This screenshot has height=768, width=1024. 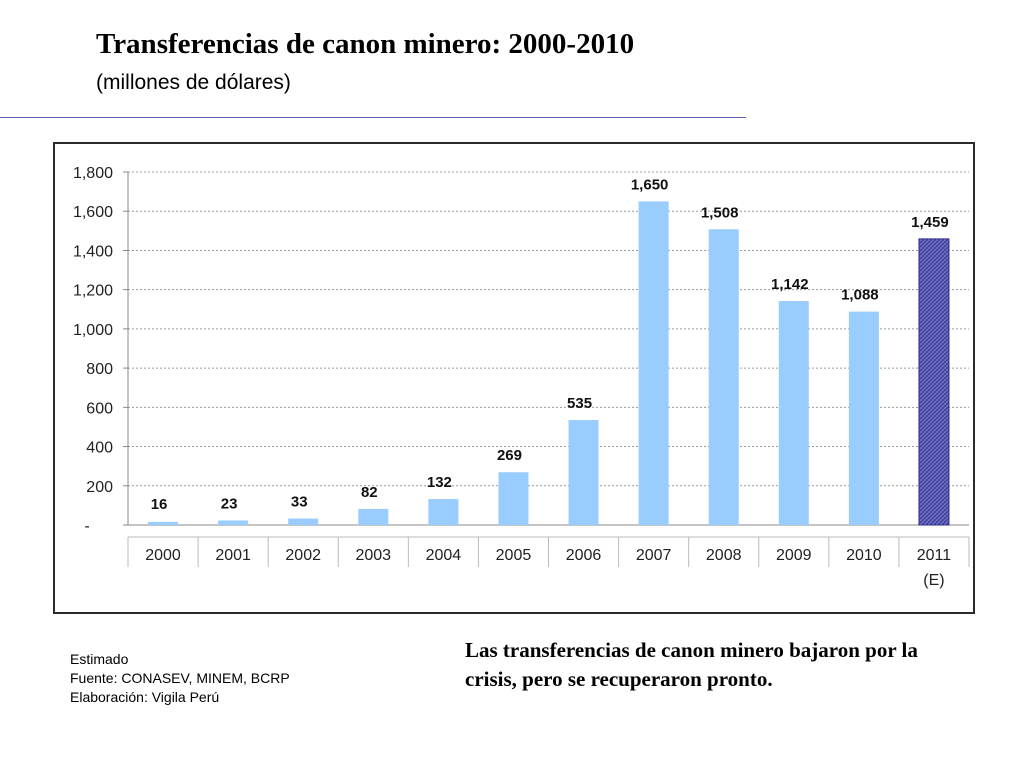 I want to click on y-tick-label: 600, so click(x=99, y=408).